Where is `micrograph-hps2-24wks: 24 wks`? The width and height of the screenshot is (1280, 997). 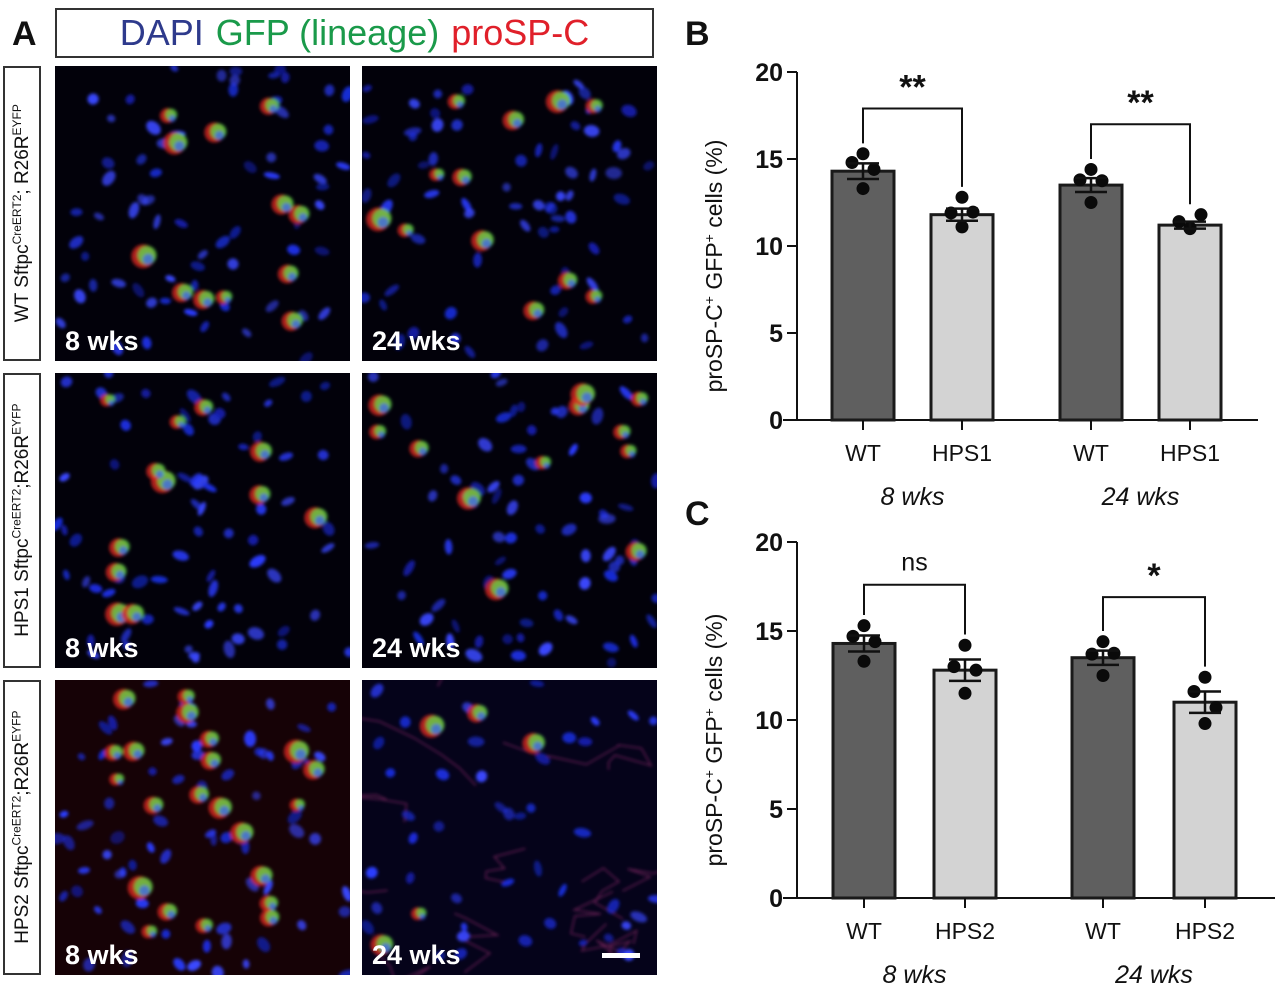
micrograph-hps2-24wks: 24 wks is located at coordinates (509, 827).